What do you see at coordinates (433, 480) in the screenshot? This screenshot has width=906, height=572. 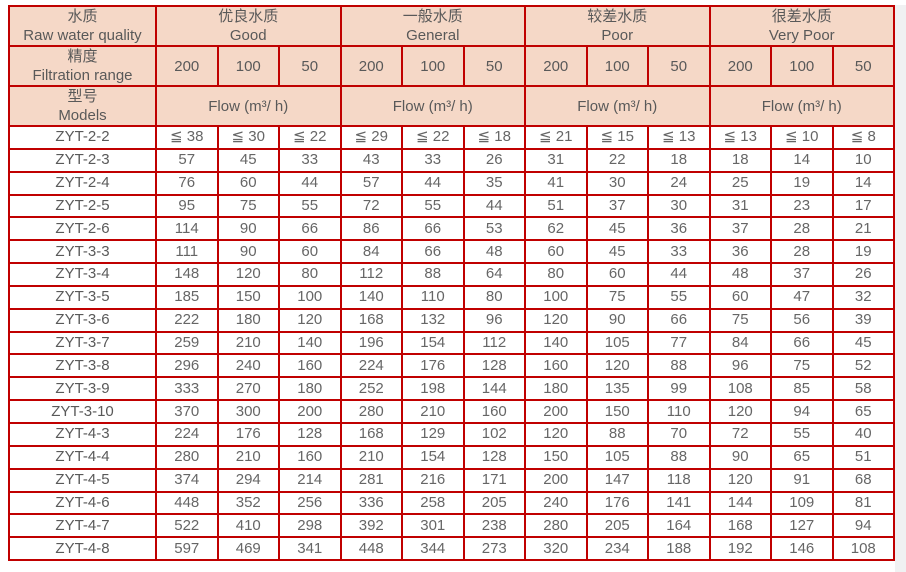 I see `flow-value-cell: 216` at bounding box center [433, 480].